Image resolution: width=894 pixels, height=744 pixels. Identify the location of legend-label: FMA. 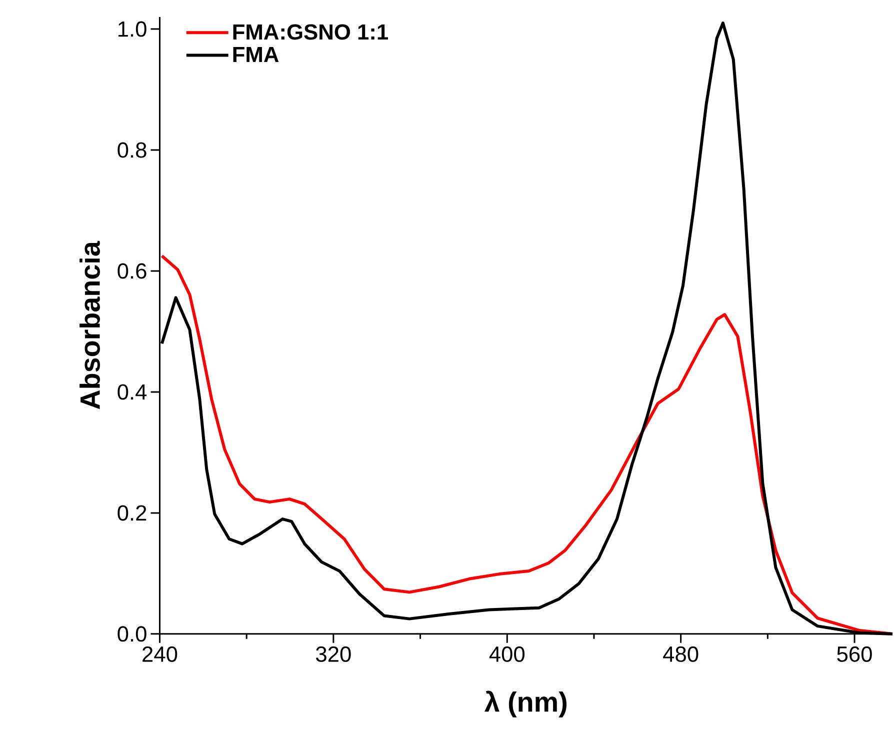
(256, 54).